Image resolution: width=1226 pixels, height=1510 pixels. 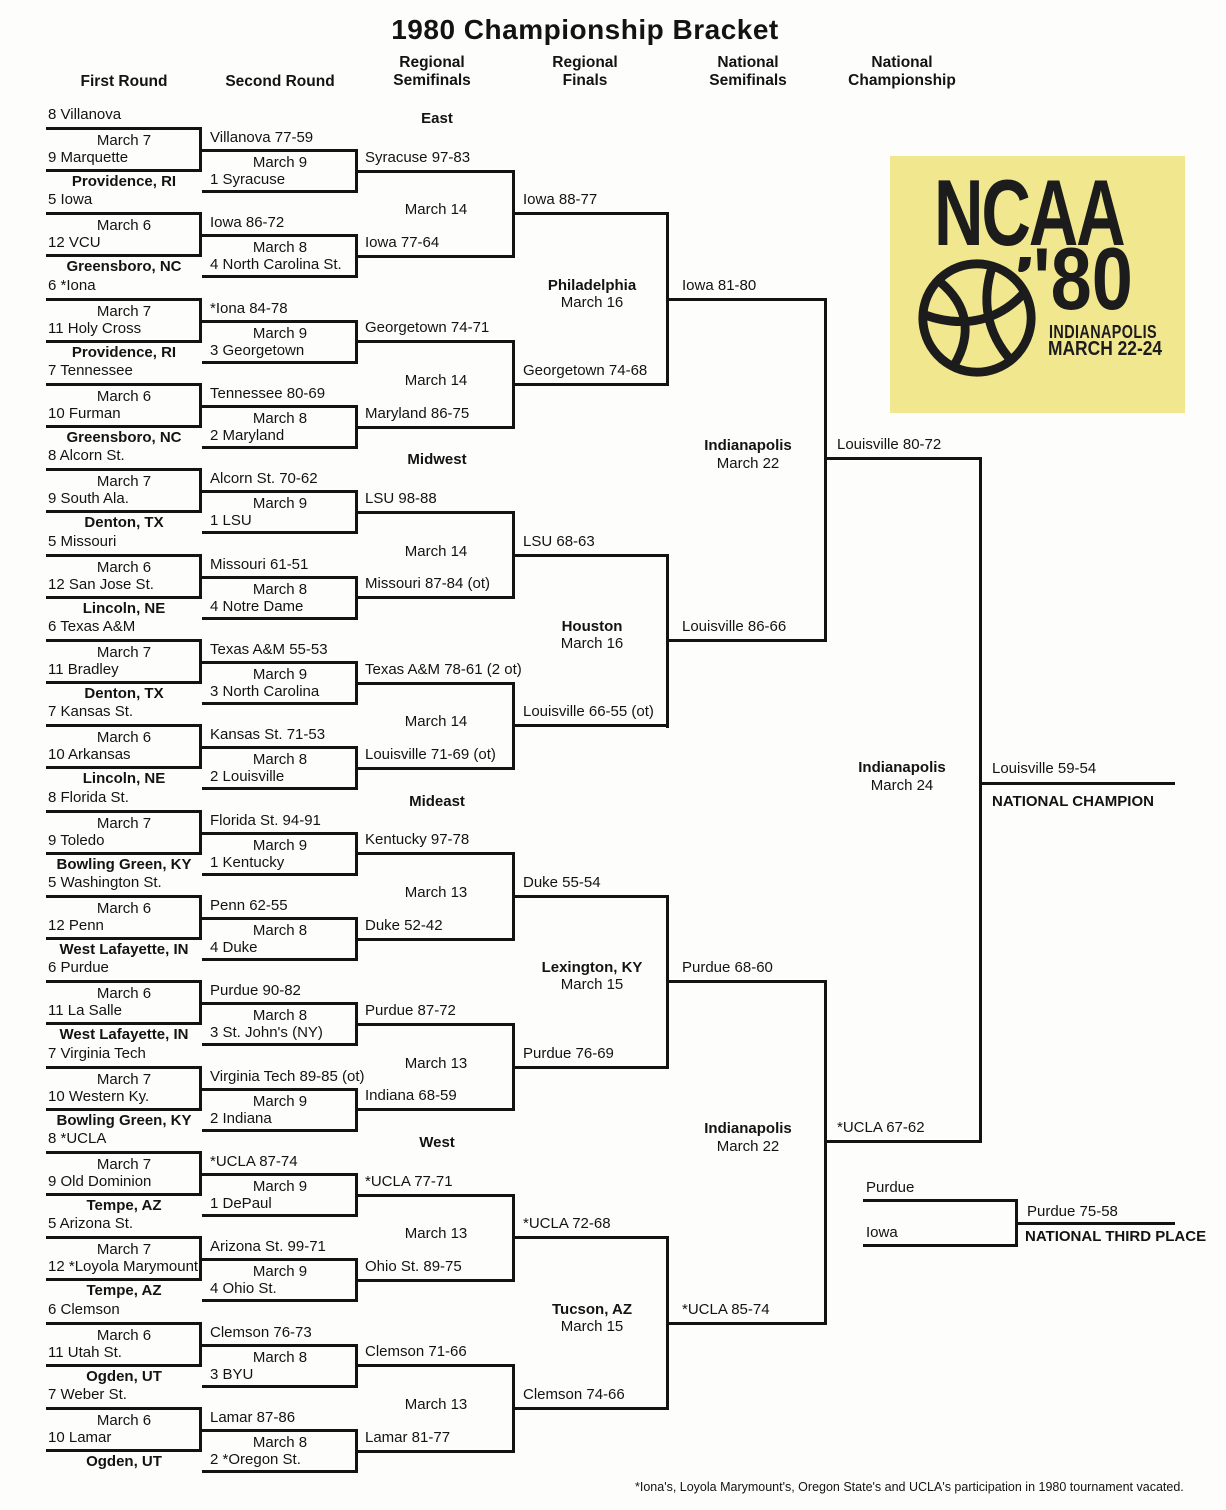 What do you see at coordinates (1116, 1236) in the screenshot?
I see `national-third-place-label: NATIONAL THIRD PLACE` at bounding box center [1116, 1236].